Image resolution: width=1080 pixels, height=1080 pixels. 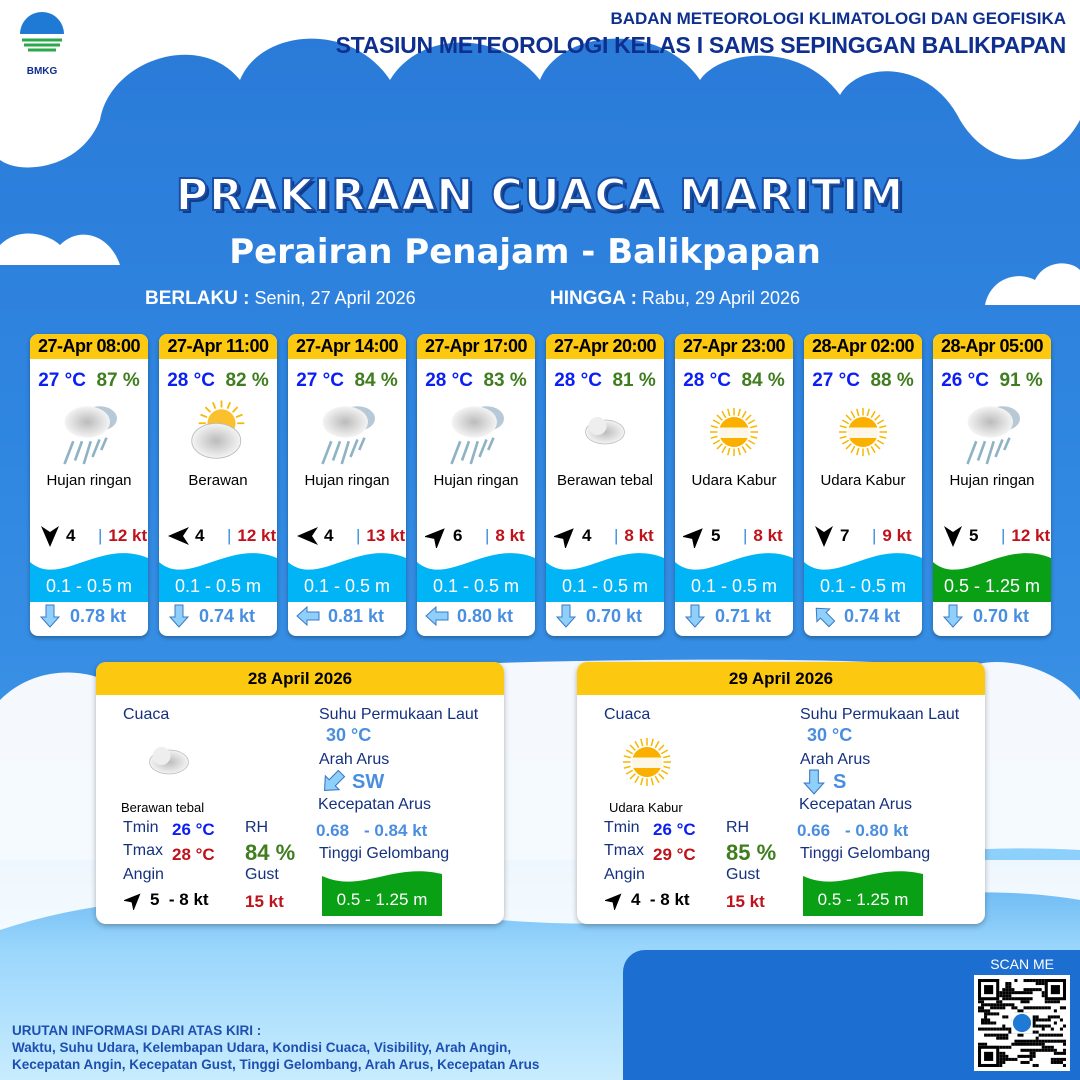 I want to click on current-row: 0.74 kt, so click(x=211, y=616).